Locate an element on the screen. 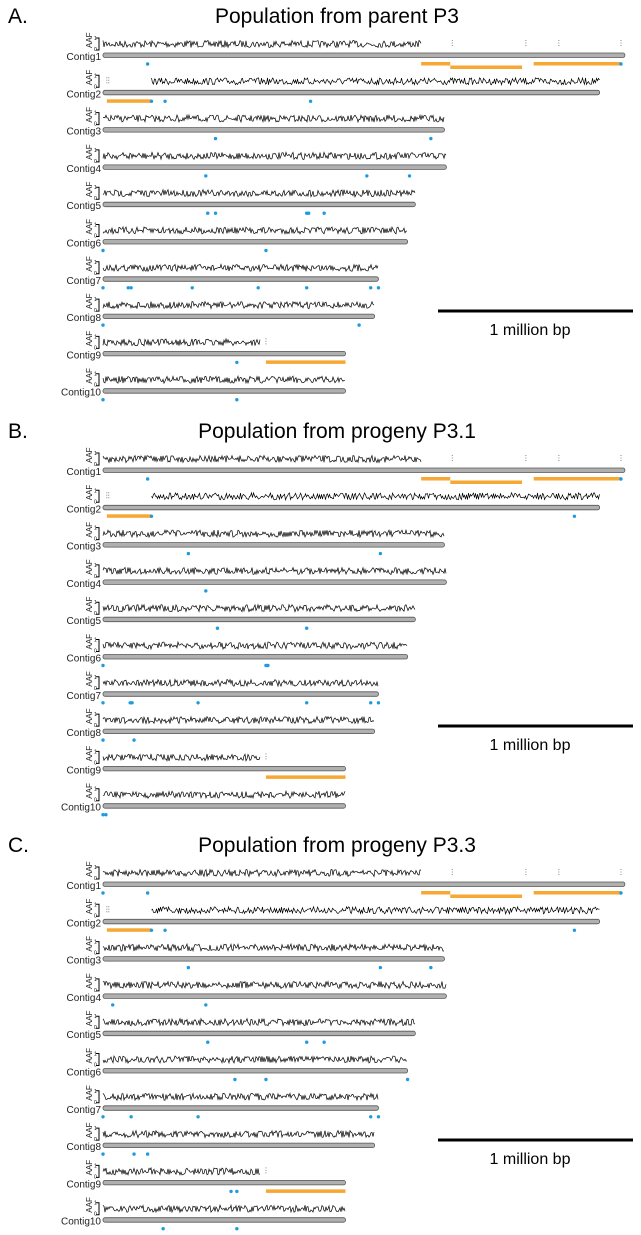 Image resolution: width=641 pixels, height=1235 pixels. contig-label: Contig6 is located at coordinates (84, 659).